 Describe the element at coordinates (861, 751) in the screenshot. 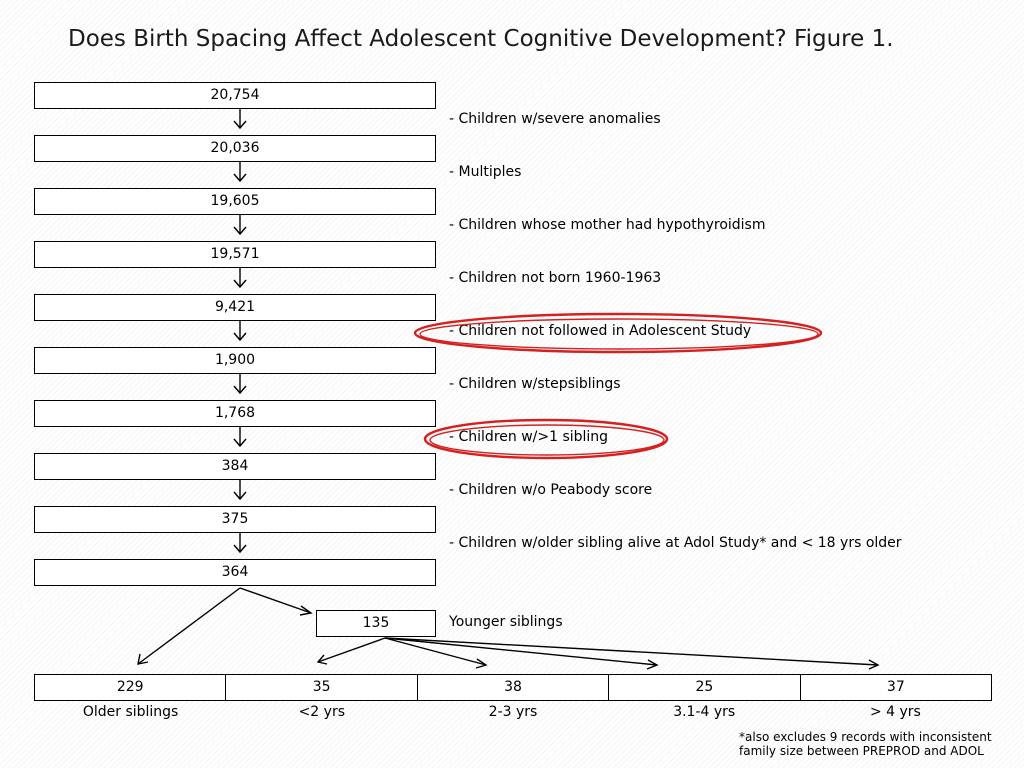

I see `footnote-line: family size between PREPROD and ADOL` at that location.